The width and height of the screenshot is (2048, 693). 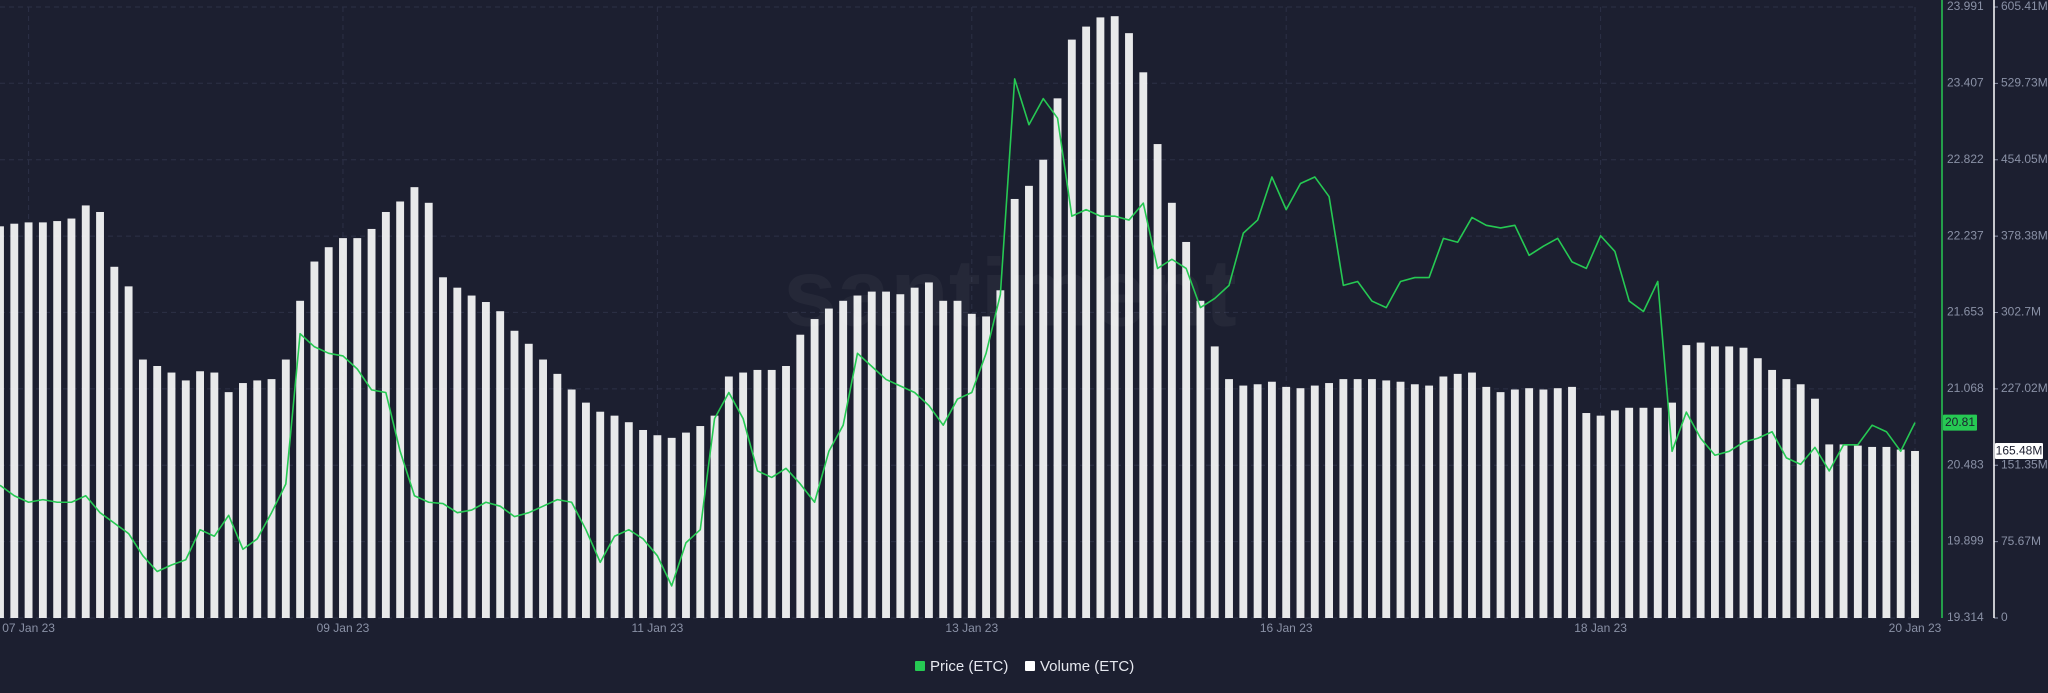 I want to click on y-tick-label: 23.407, so click(x=1965, y=82).